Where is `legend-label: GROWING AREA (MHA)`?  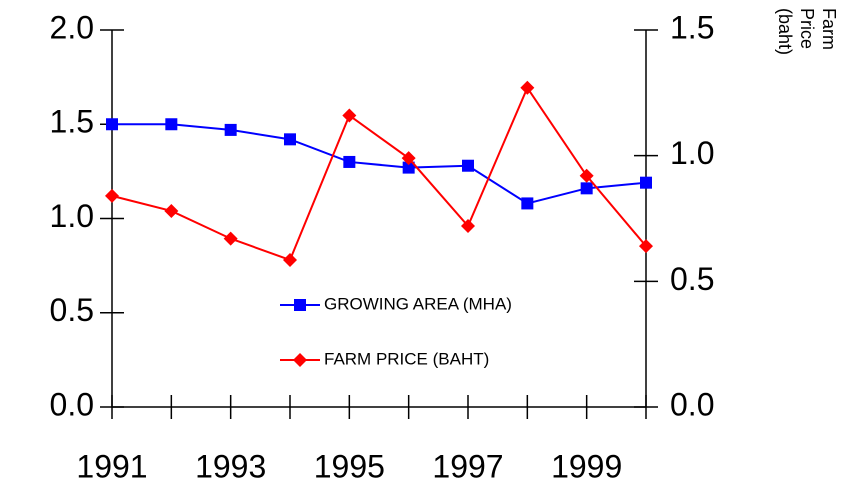
legend-label: GROWING AREA (MHA) is located at coordinates (418, 303).